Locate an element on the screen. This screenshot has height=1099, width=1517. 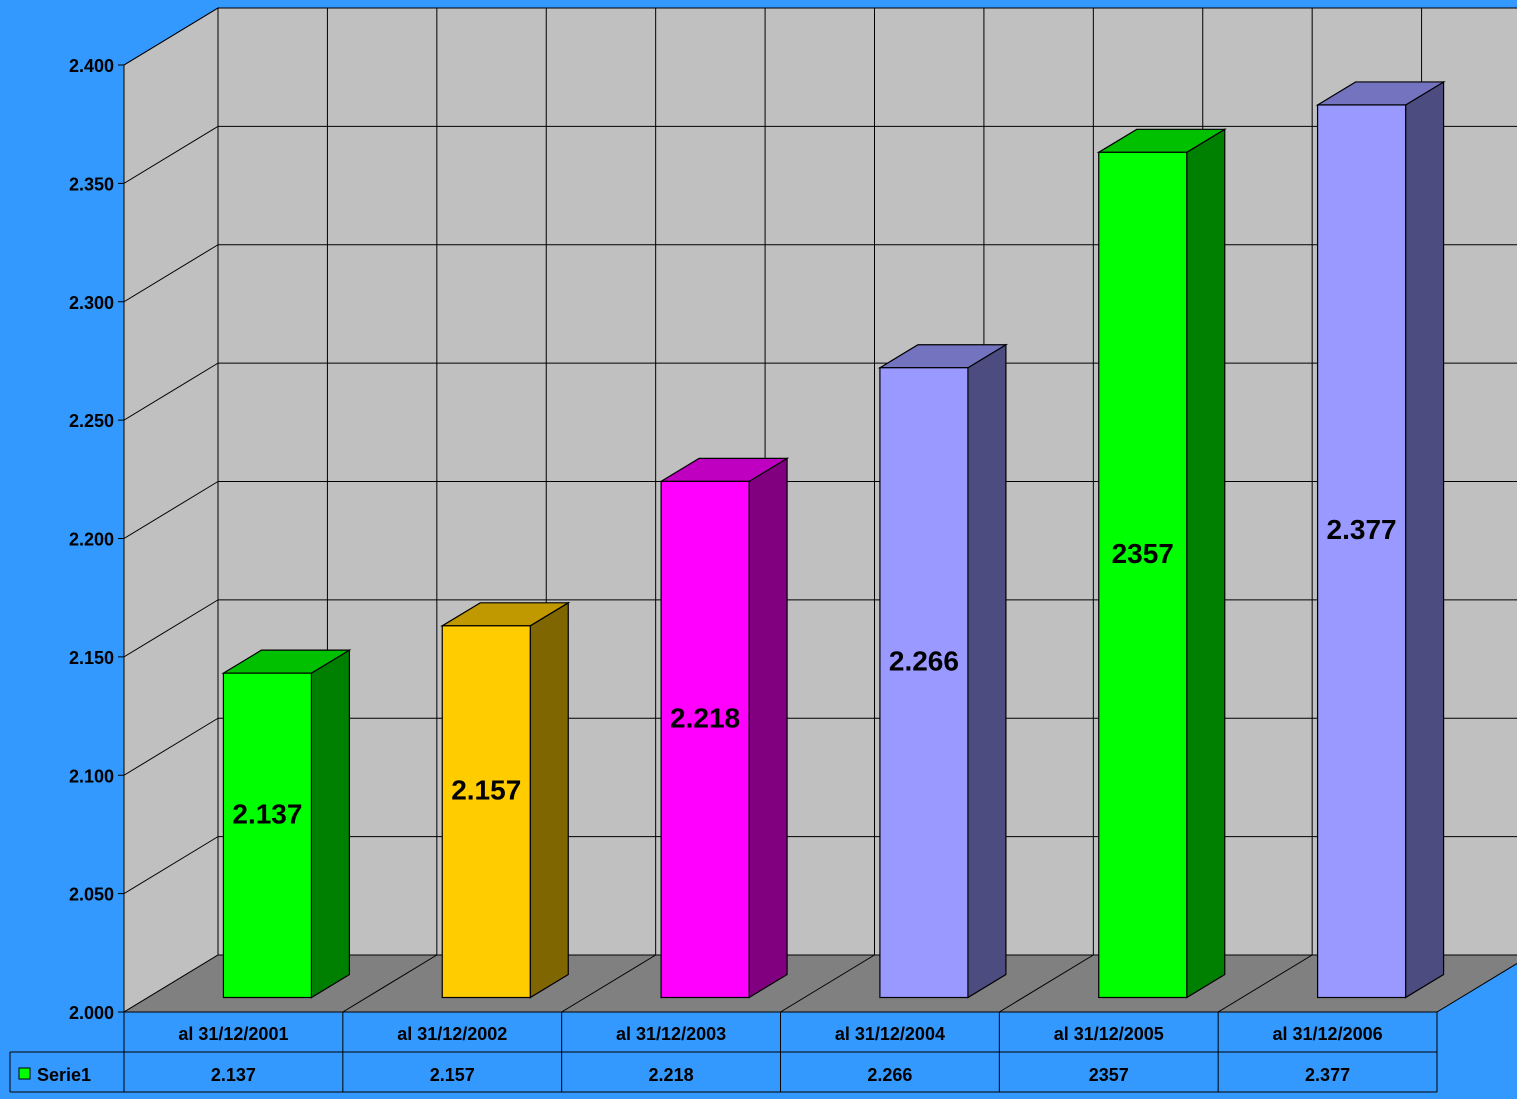
y-tick-label: 2.150 is located at coordinates (91, 658).